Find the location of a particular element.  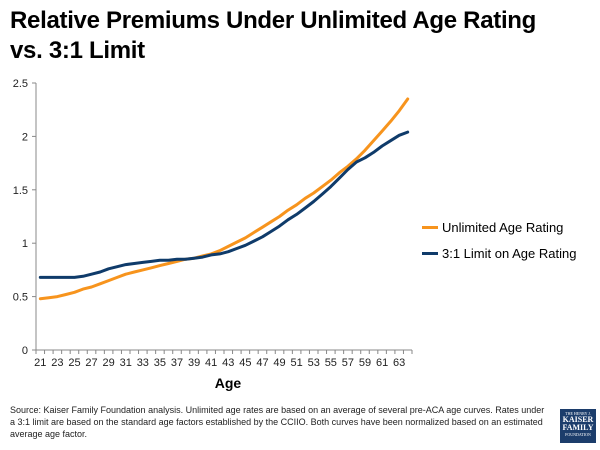

x-tick-label: 35 is located at coordinates (160, 363).